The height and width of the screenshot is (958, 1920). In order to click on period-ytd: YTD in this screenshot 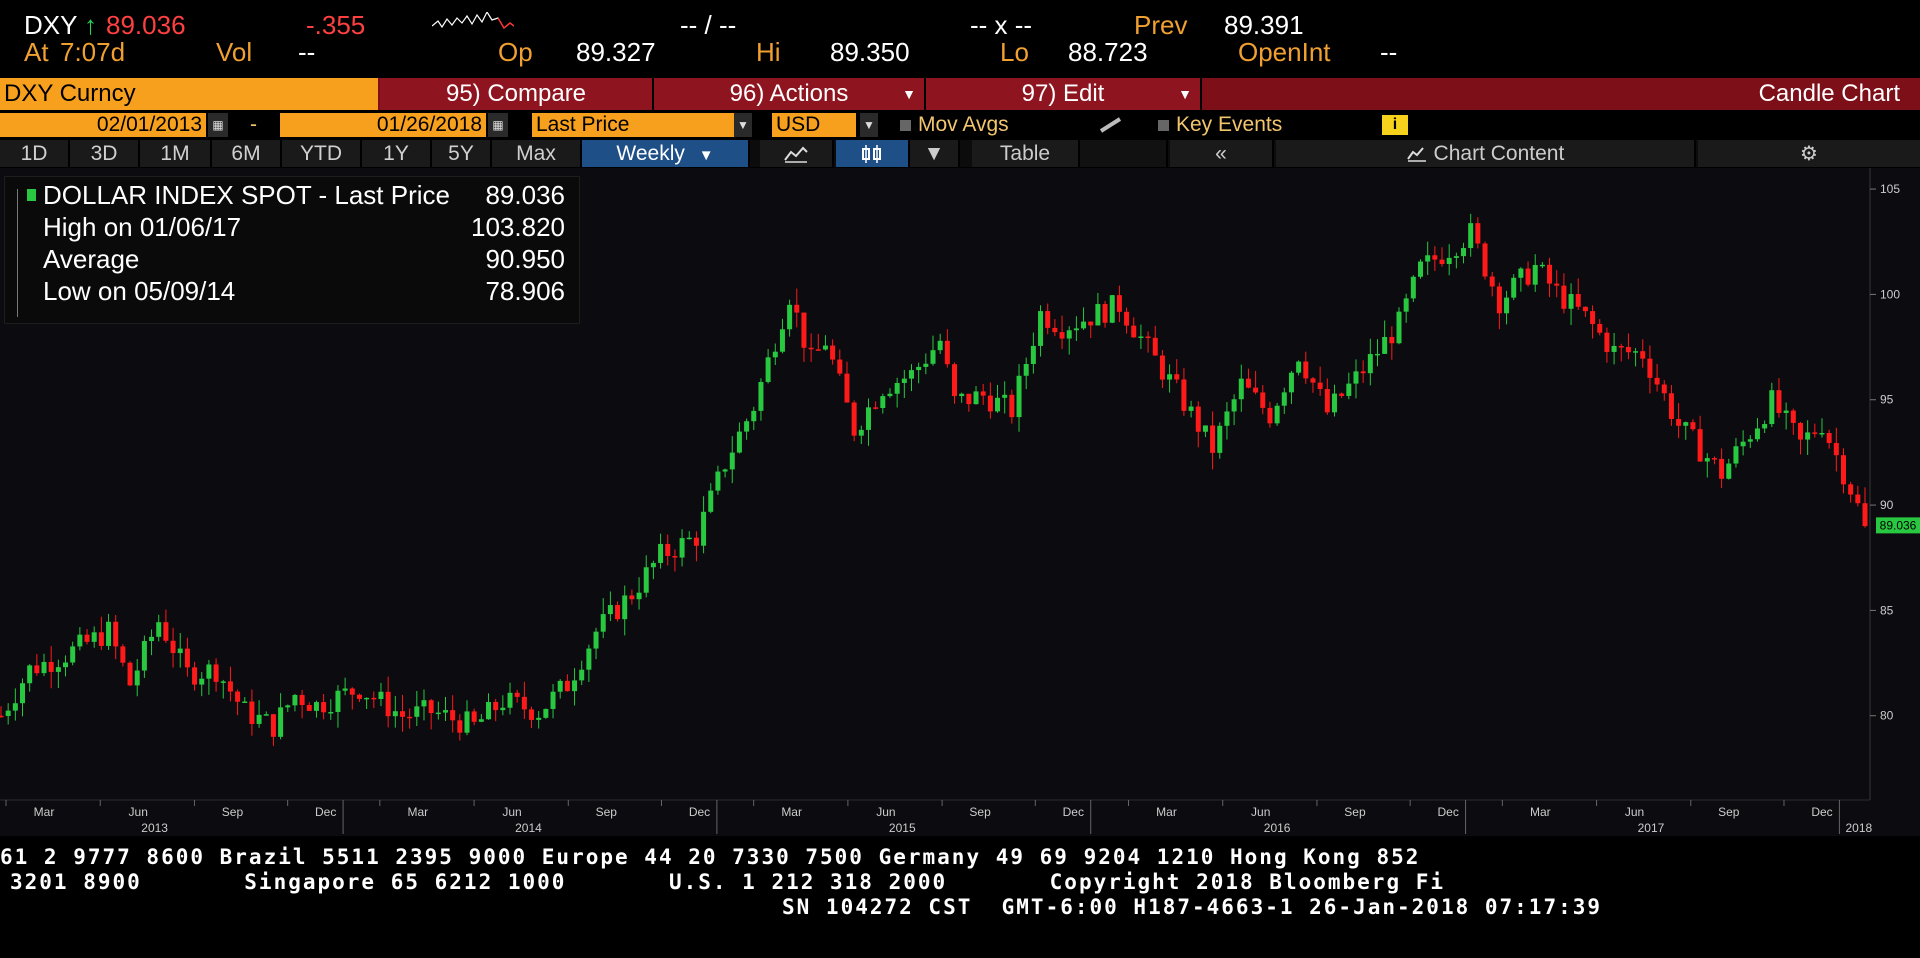, I will do `click(322, 153)`.